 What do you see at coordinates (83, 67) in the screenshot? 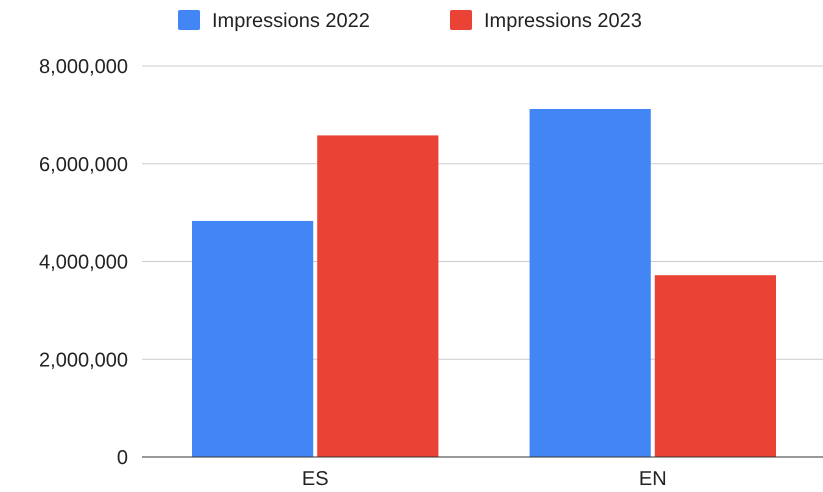
I see `y-tick-label: 8,000,000` at bounding box center [83, 67].